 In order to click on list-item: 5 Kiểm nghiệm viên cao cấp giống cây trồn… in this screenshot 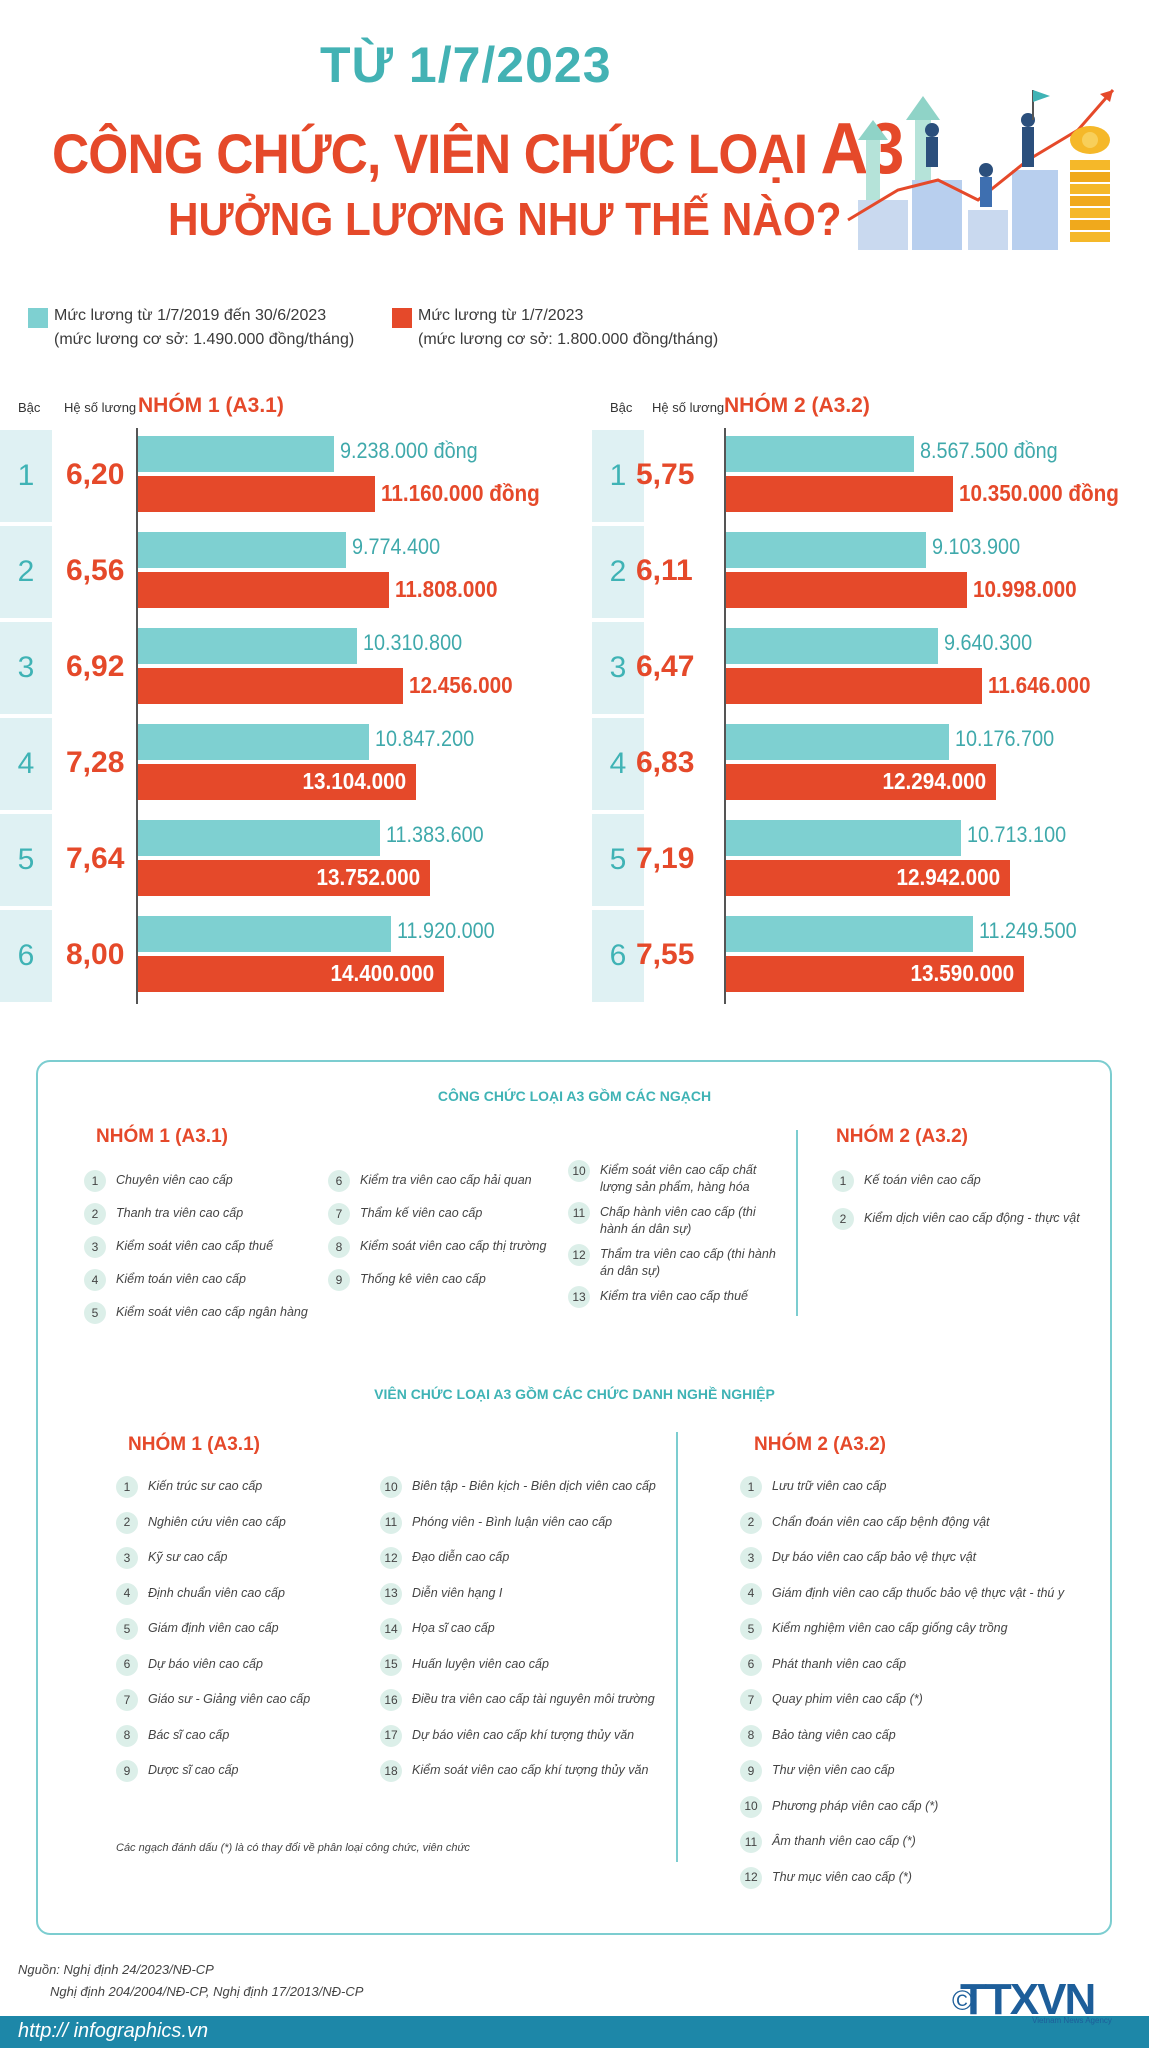, I will do `click(910, 1629)`.